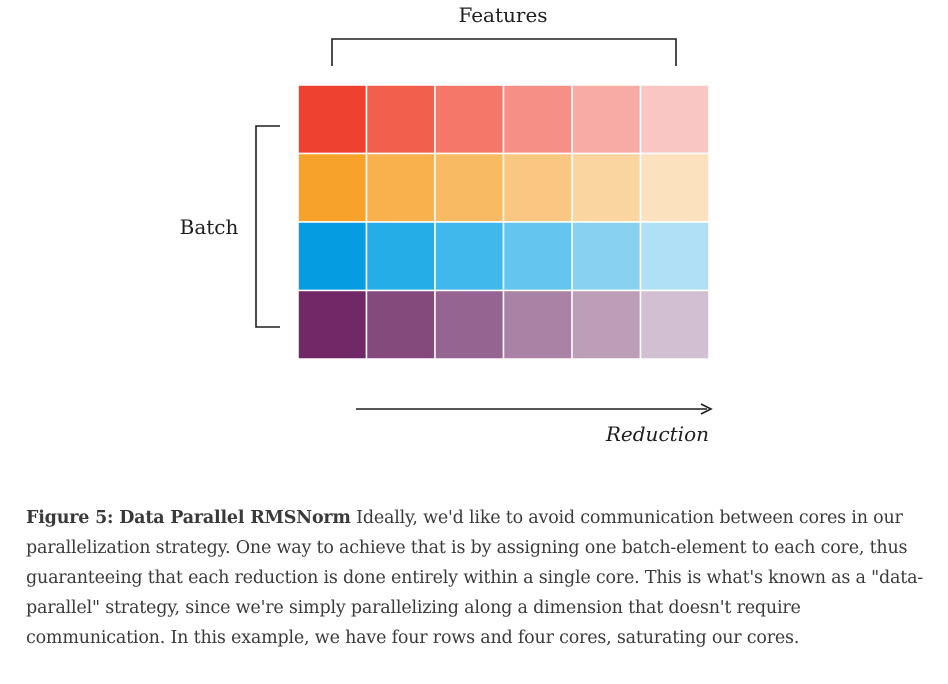 The height and width of the screenshot is (684, 948). I want to click on grid-cell-r3-c6, so click(674, 256).